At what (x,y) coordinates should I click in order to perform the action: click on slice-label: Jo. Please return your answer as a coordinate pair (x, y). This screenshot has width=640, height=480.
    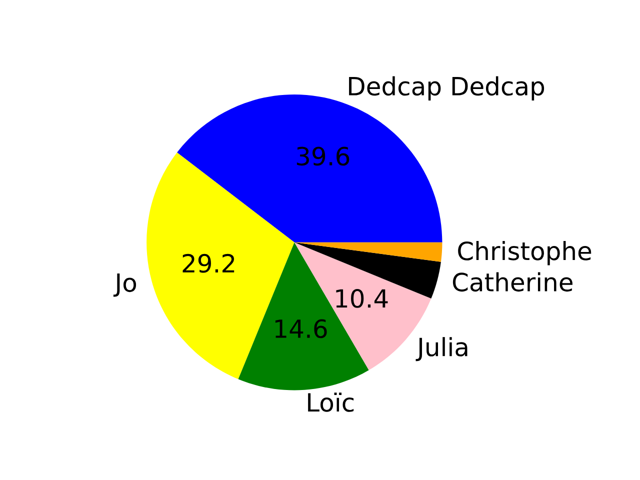
    Looking at the image, I should click on (124, 285).